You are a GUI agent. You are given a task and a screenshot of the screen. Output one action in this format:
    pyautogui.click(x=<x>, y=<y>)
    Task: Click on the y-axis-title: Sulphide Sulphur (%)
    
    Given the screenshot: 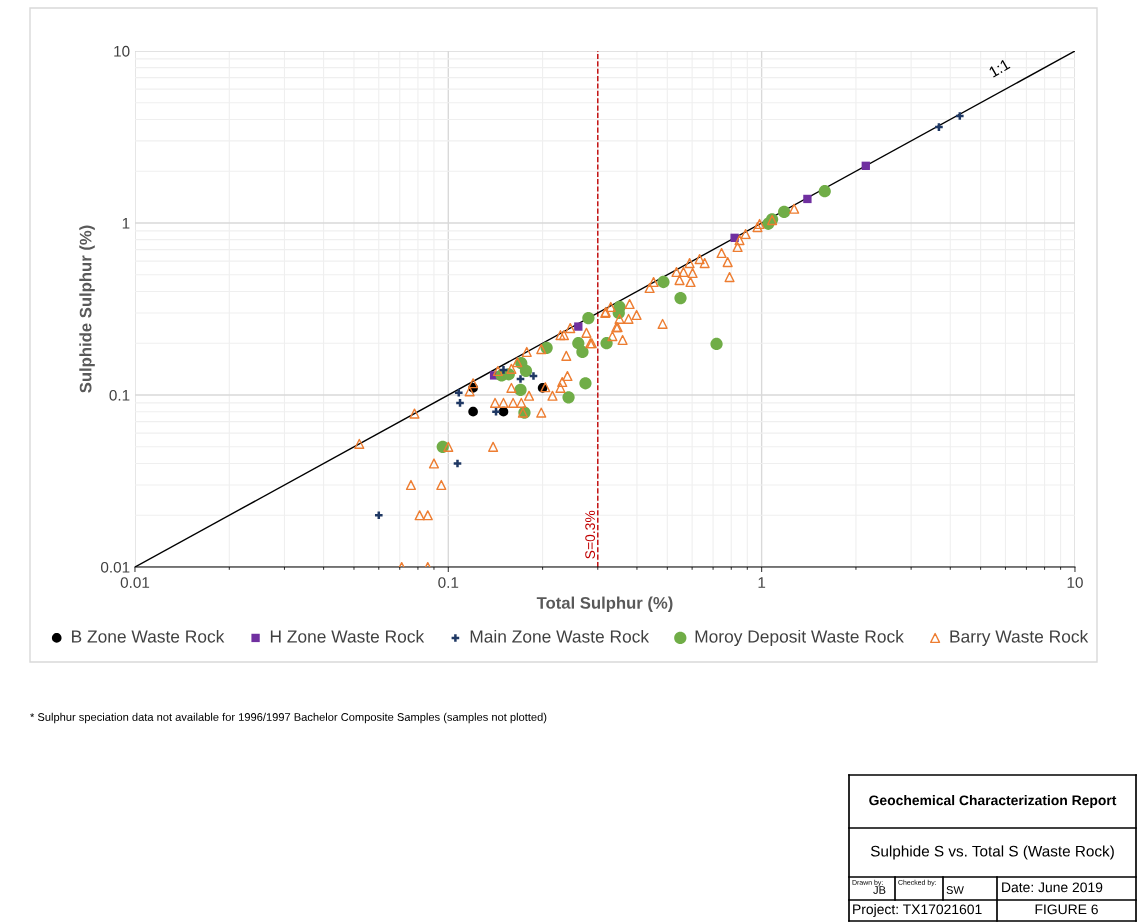 What is the action you would take?
    pyautogui.click(x=87, y=309)
    